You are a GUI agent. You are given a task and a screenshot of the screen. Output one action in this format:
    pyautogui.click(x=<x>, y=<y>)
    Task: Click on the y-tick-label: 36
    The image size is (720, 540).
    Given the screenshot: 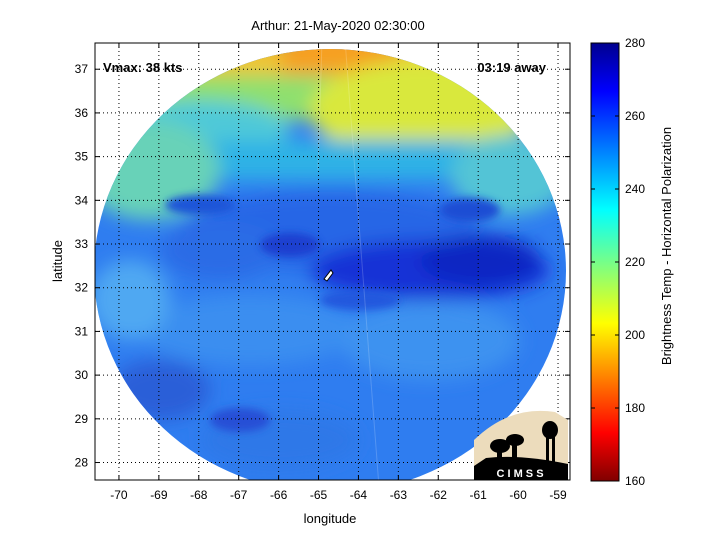 What is the action you would take?
    pyautogui.click(x=82, y=113)
    